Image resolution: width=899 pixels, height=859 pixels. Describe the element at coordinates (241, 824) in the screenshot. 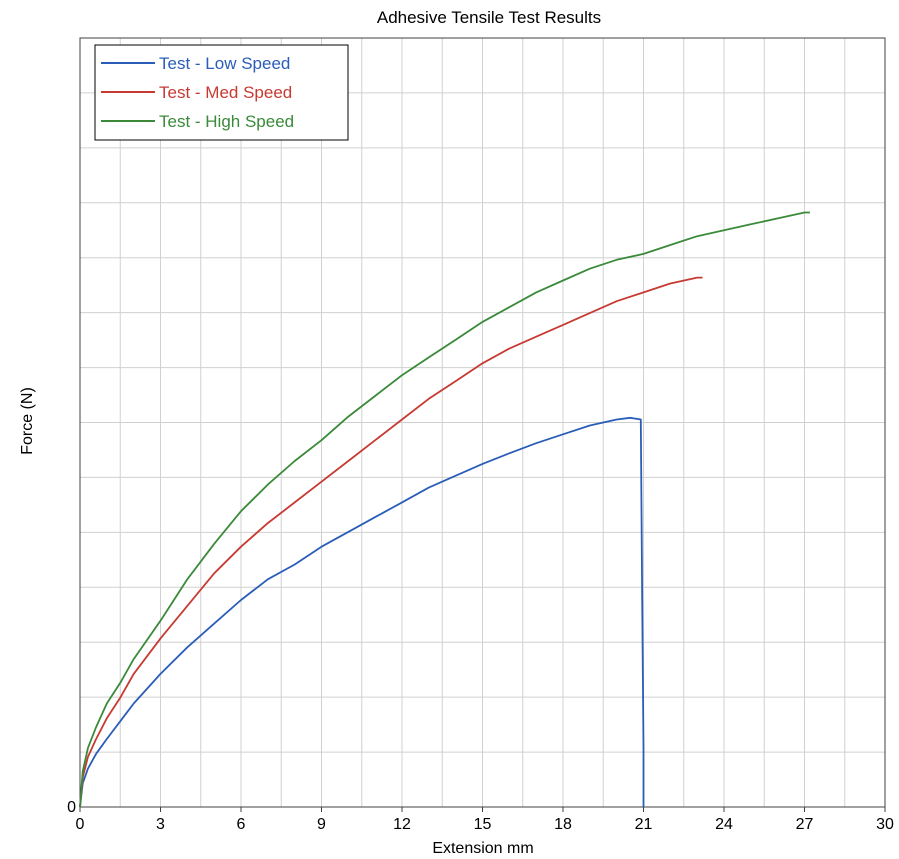

I see `x-tick-label: 6` at that location.